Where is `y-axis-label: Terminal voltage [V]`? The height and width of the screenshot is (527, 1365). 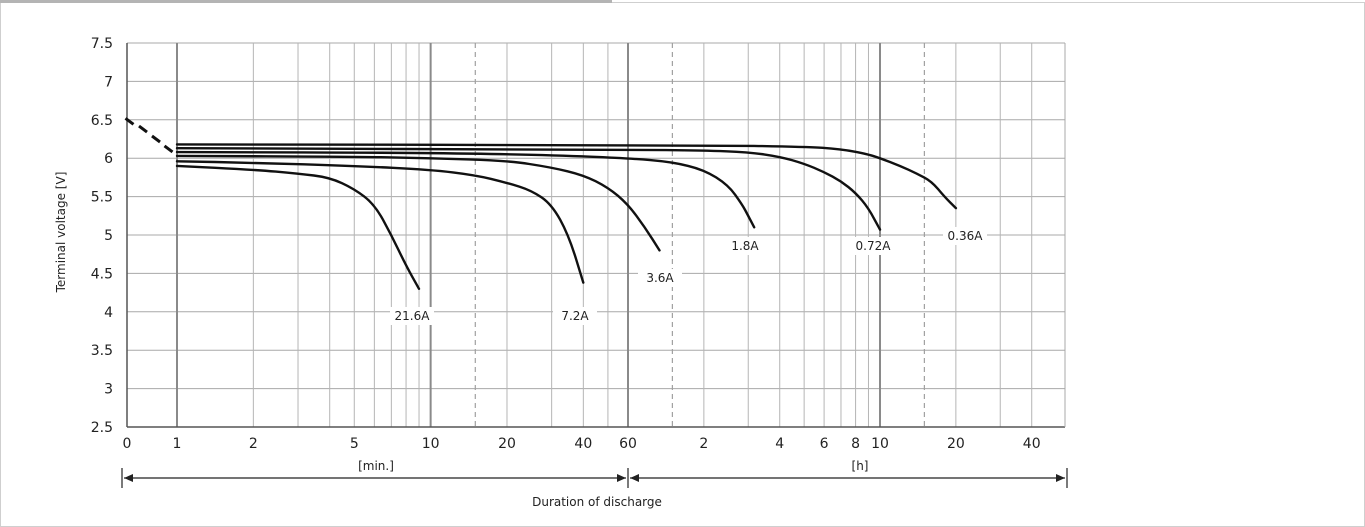 y-axis-label: Terminal voltage [V] is located at coordinates (61, 233).